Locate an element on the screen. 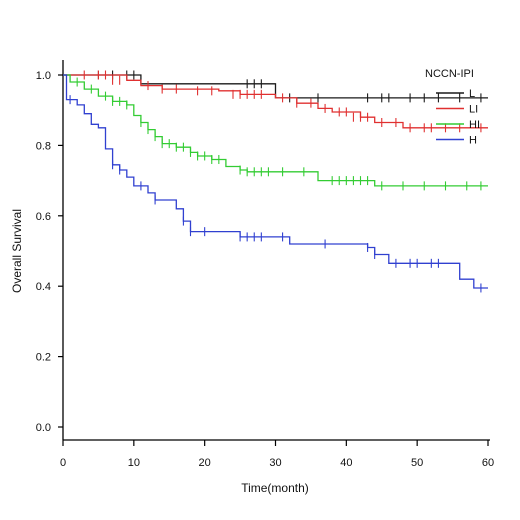 The height and width of the screenshot is (520, 520). legend-item-h: H is located at coordinates (456, 141).